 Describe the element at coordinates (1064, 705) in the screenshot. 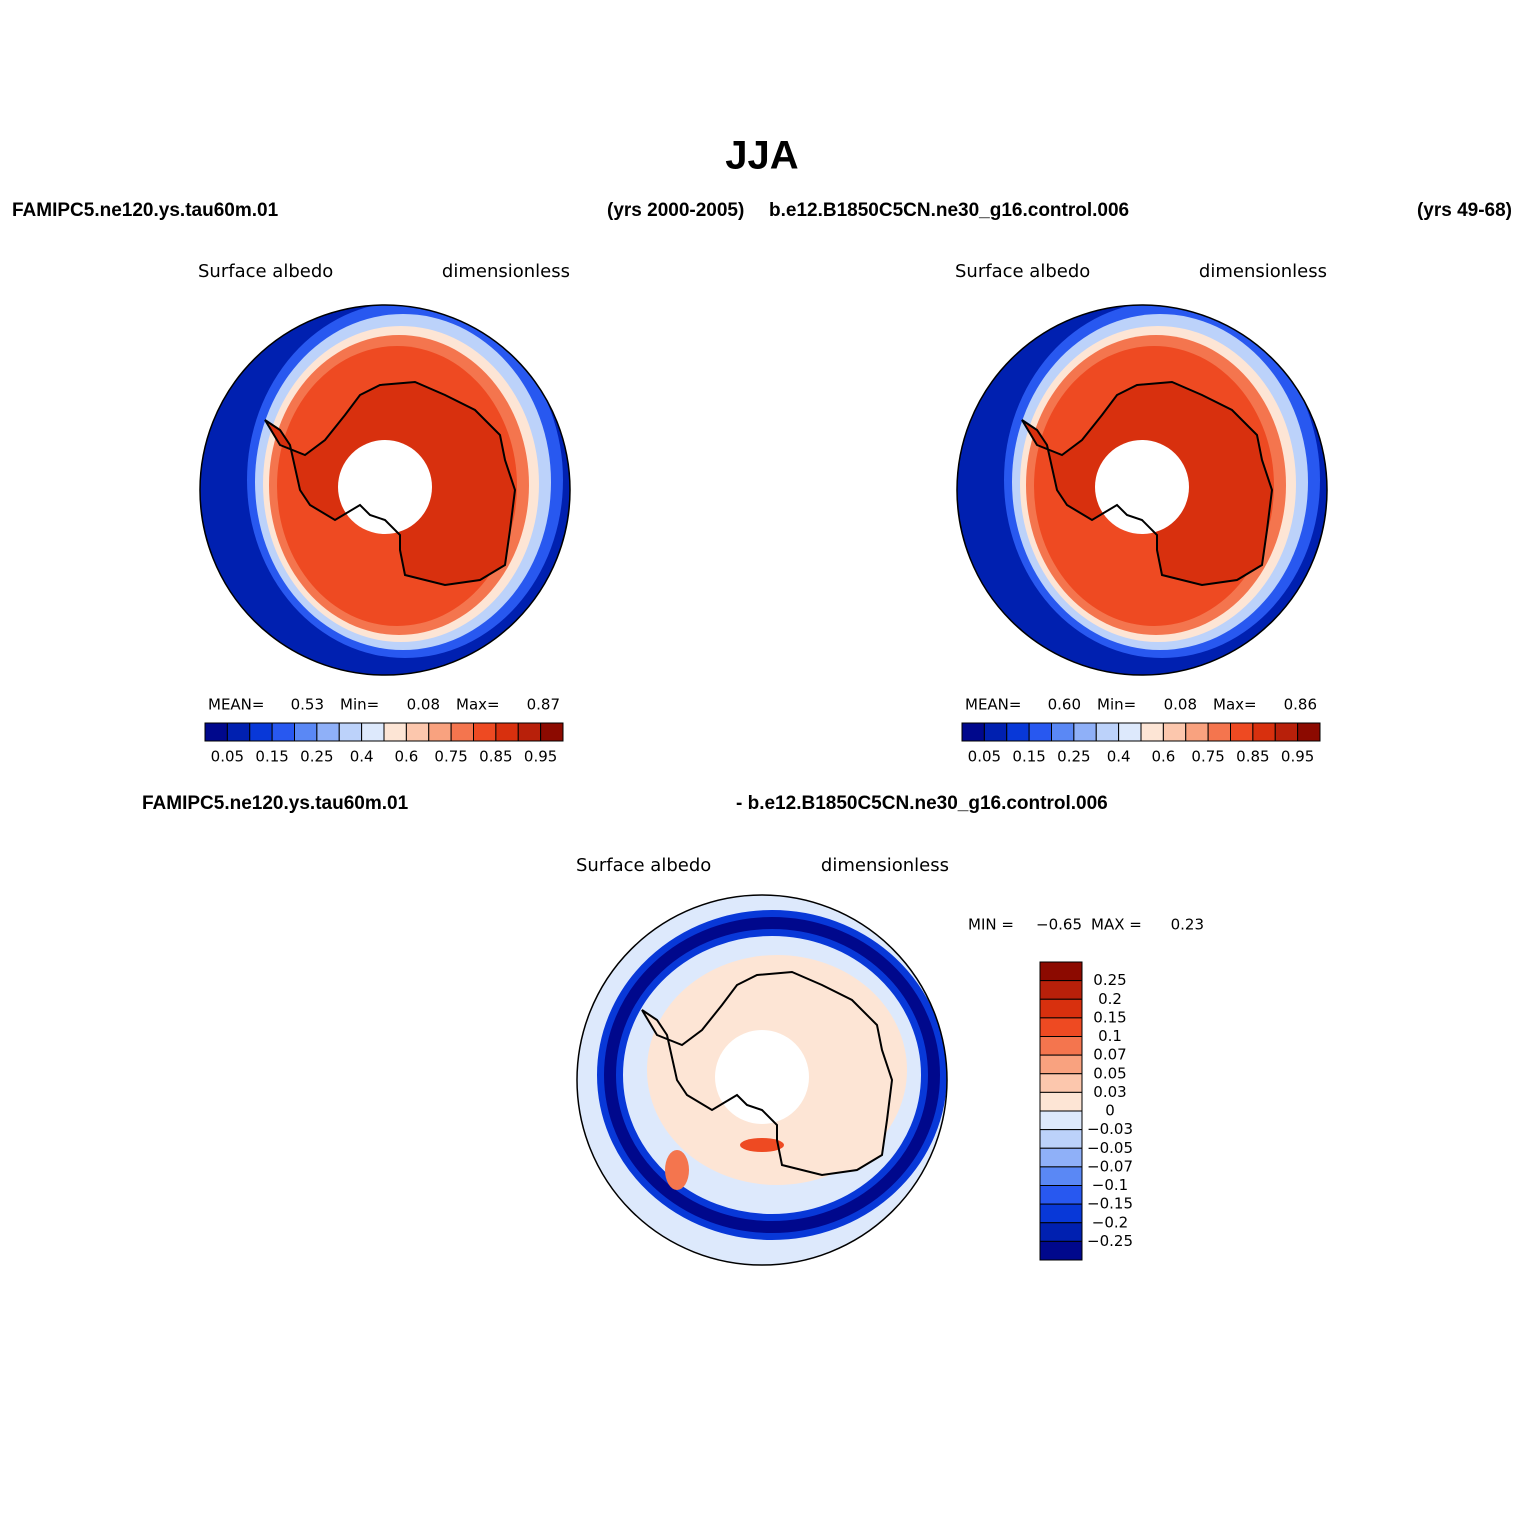

I see `stat-value: 0.60` at that location.